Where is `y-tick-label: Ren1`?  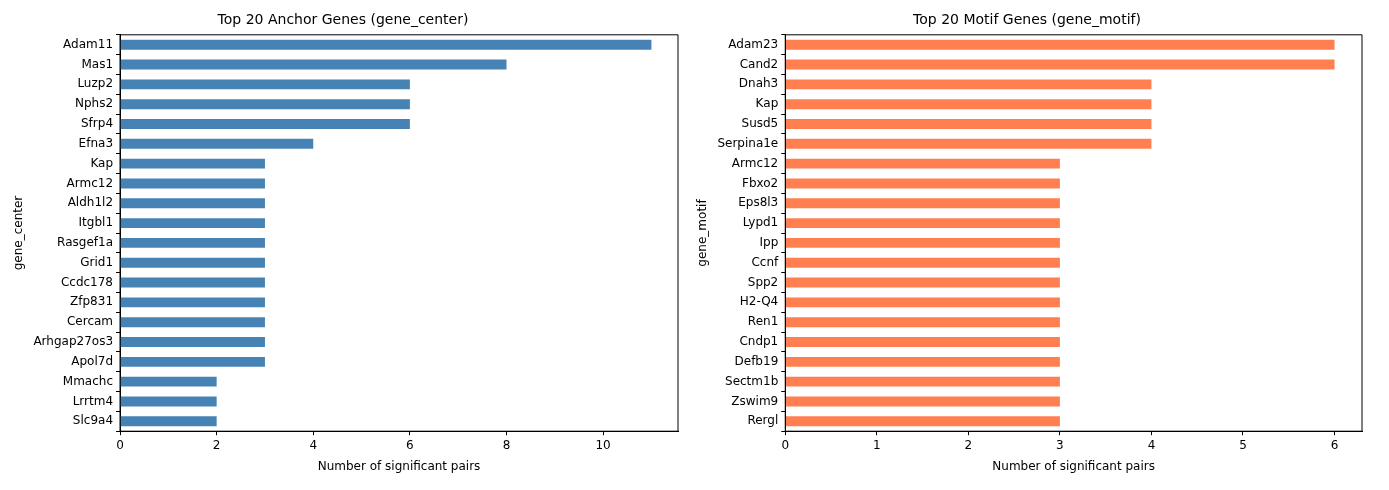
y-tick-label: Ren1 is located at coordinates (763, 321).